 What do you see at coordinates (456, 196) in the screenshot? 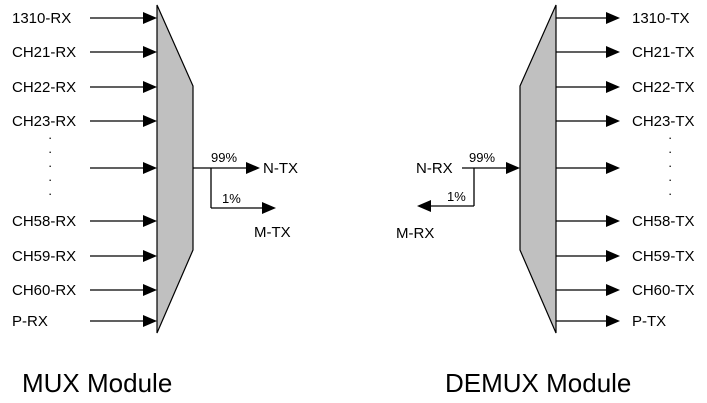
I see `demux-in-mon-pct: 1%` at bounding box center [456, 196].